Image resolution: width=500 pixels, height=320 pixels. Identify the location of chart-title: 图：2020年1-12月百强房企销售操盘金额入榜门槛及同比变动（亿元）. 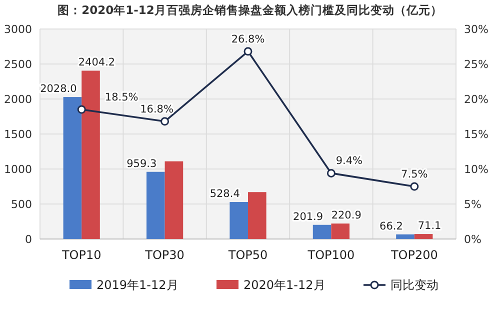
(250, 10).